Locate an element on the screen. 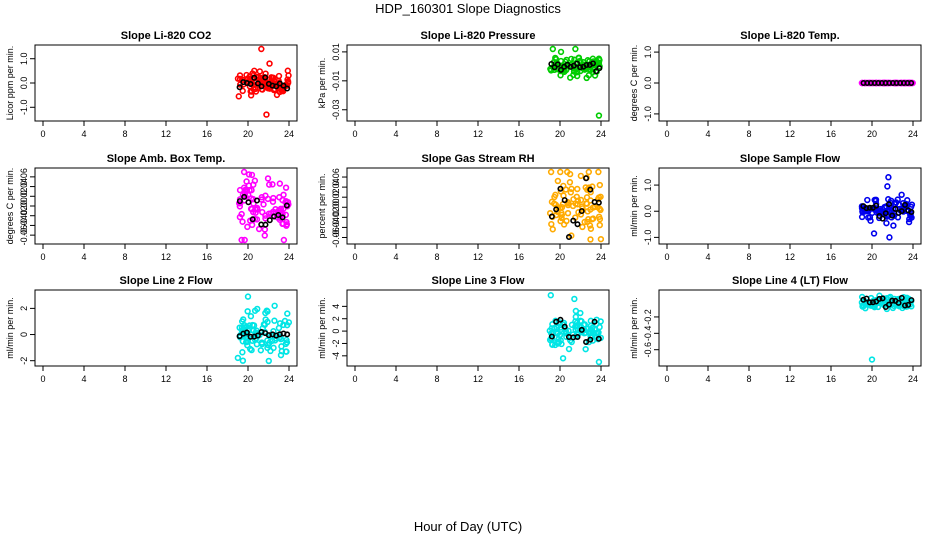 The height and width of the screenshot is (540, 936). panel-title: Slope Amb. Box Temp. is located at coordinates (166, 159).